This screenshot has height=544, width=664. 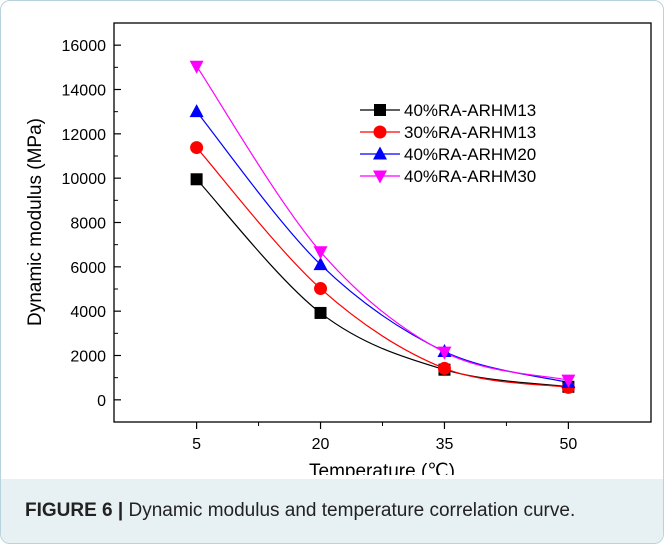 I want to click on x-tick-label: 20, so click(x=321, y=444).